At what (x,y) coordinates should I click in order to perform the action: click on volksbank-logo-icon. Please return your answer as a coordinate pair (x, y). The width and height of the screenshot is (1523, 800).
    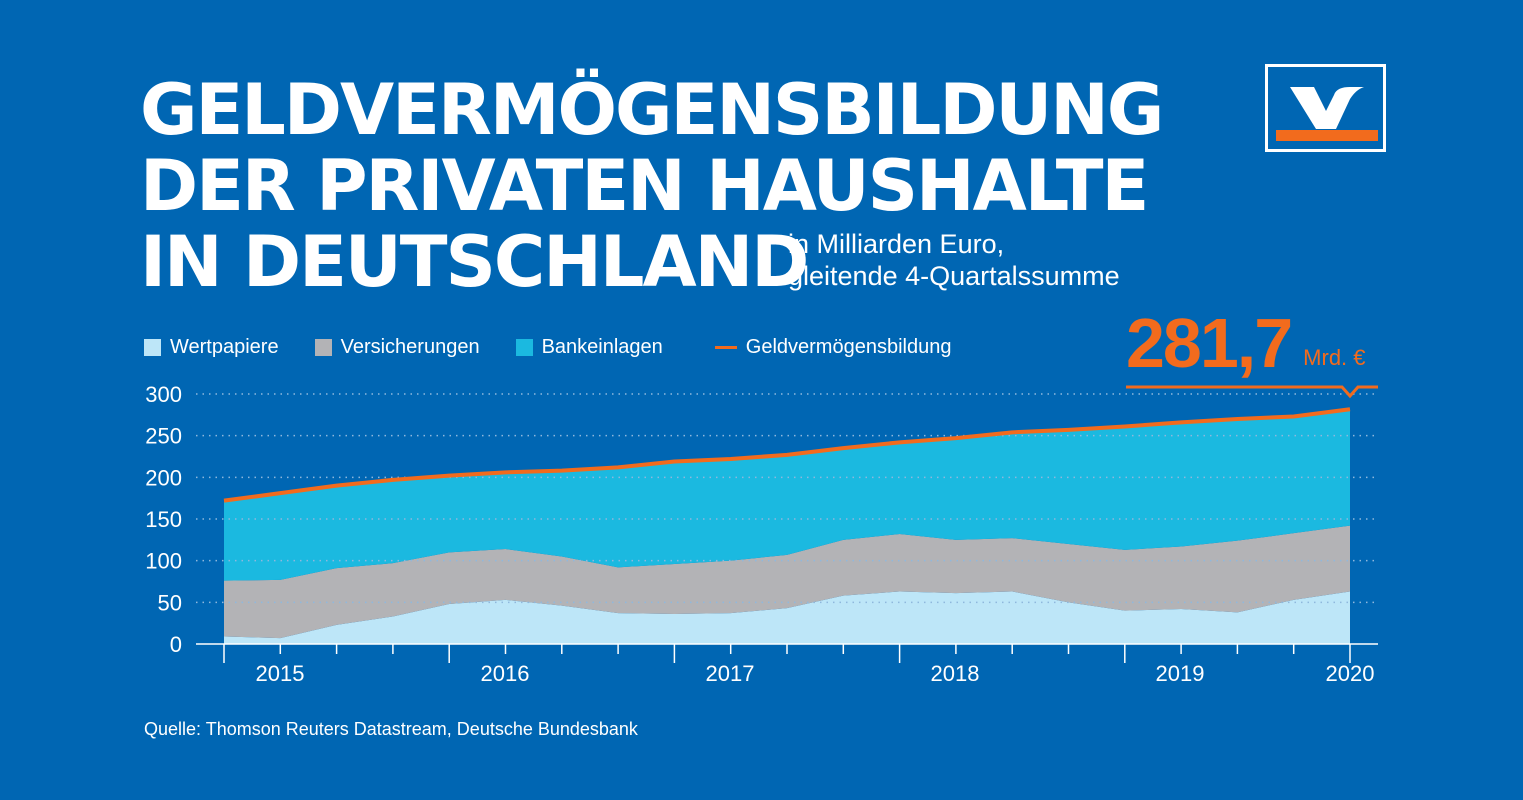
    Looking at the image, I should click on (1325, 108).